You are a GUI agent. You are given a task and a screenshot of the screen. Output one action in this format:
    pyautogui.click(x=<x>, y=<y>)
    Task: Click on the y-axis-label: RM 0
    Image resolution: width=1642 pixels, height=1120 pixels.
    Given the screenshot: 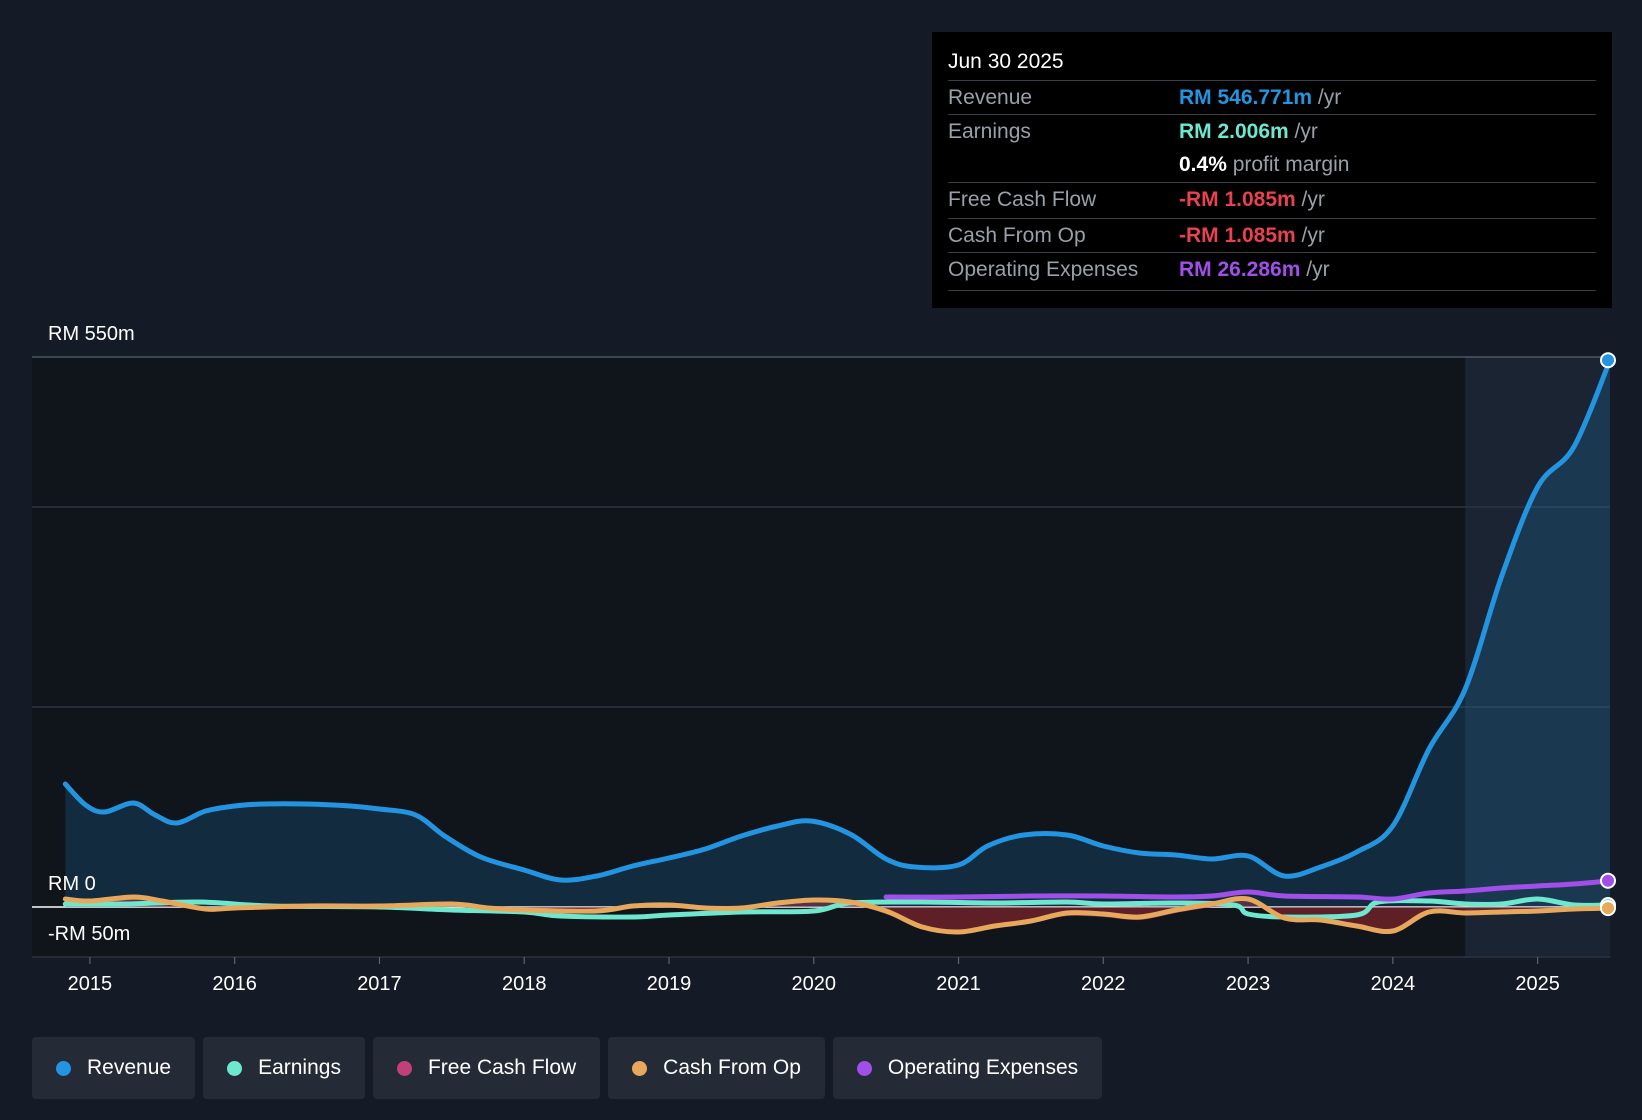 What is the action you would take?
    pyautogui.click(x=72, y=884)
    